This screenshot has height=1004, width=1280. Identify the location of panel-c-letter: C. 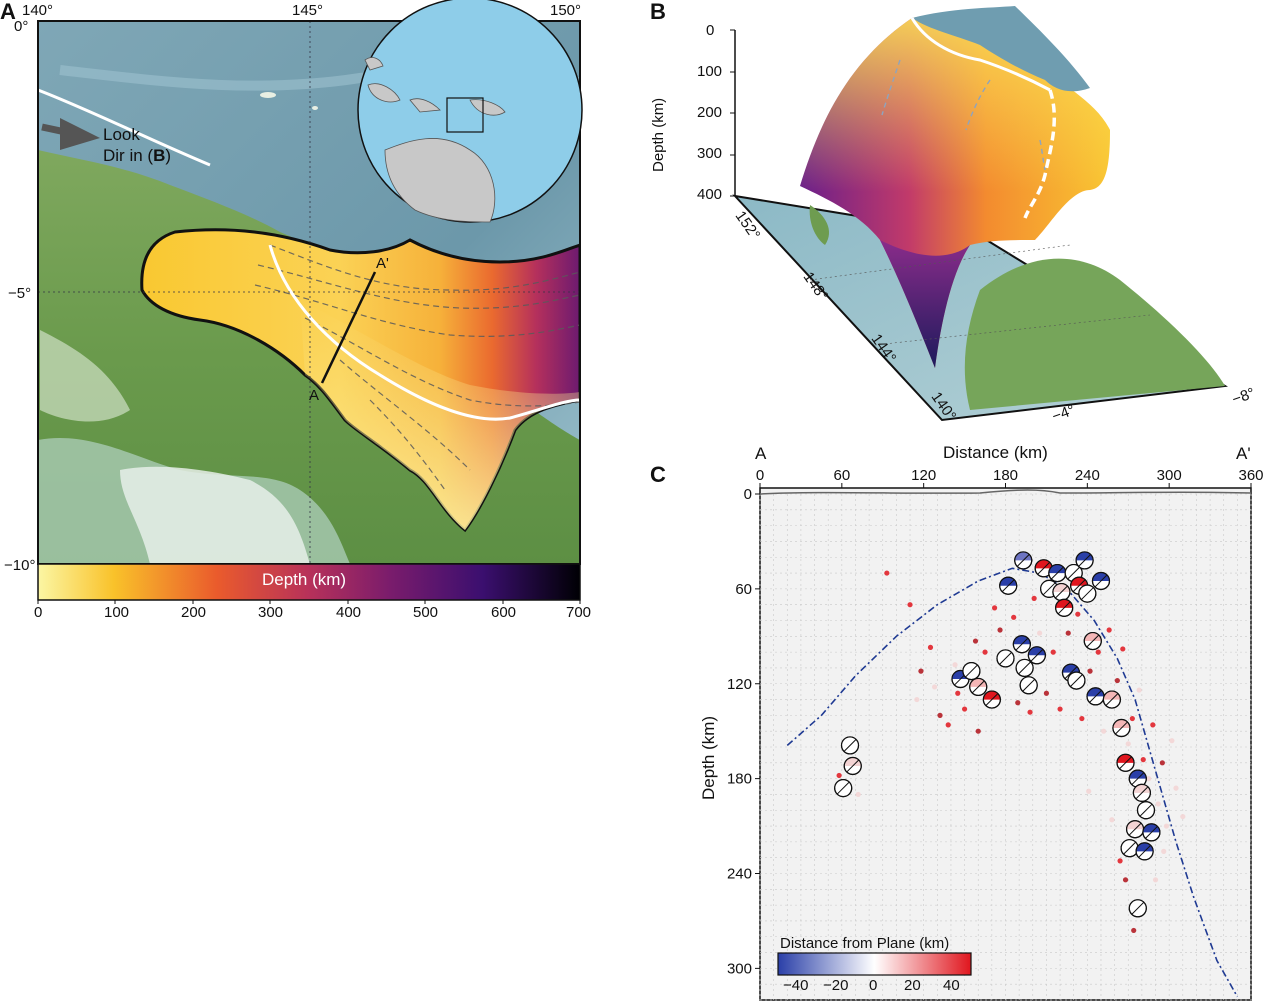
(658, 474).